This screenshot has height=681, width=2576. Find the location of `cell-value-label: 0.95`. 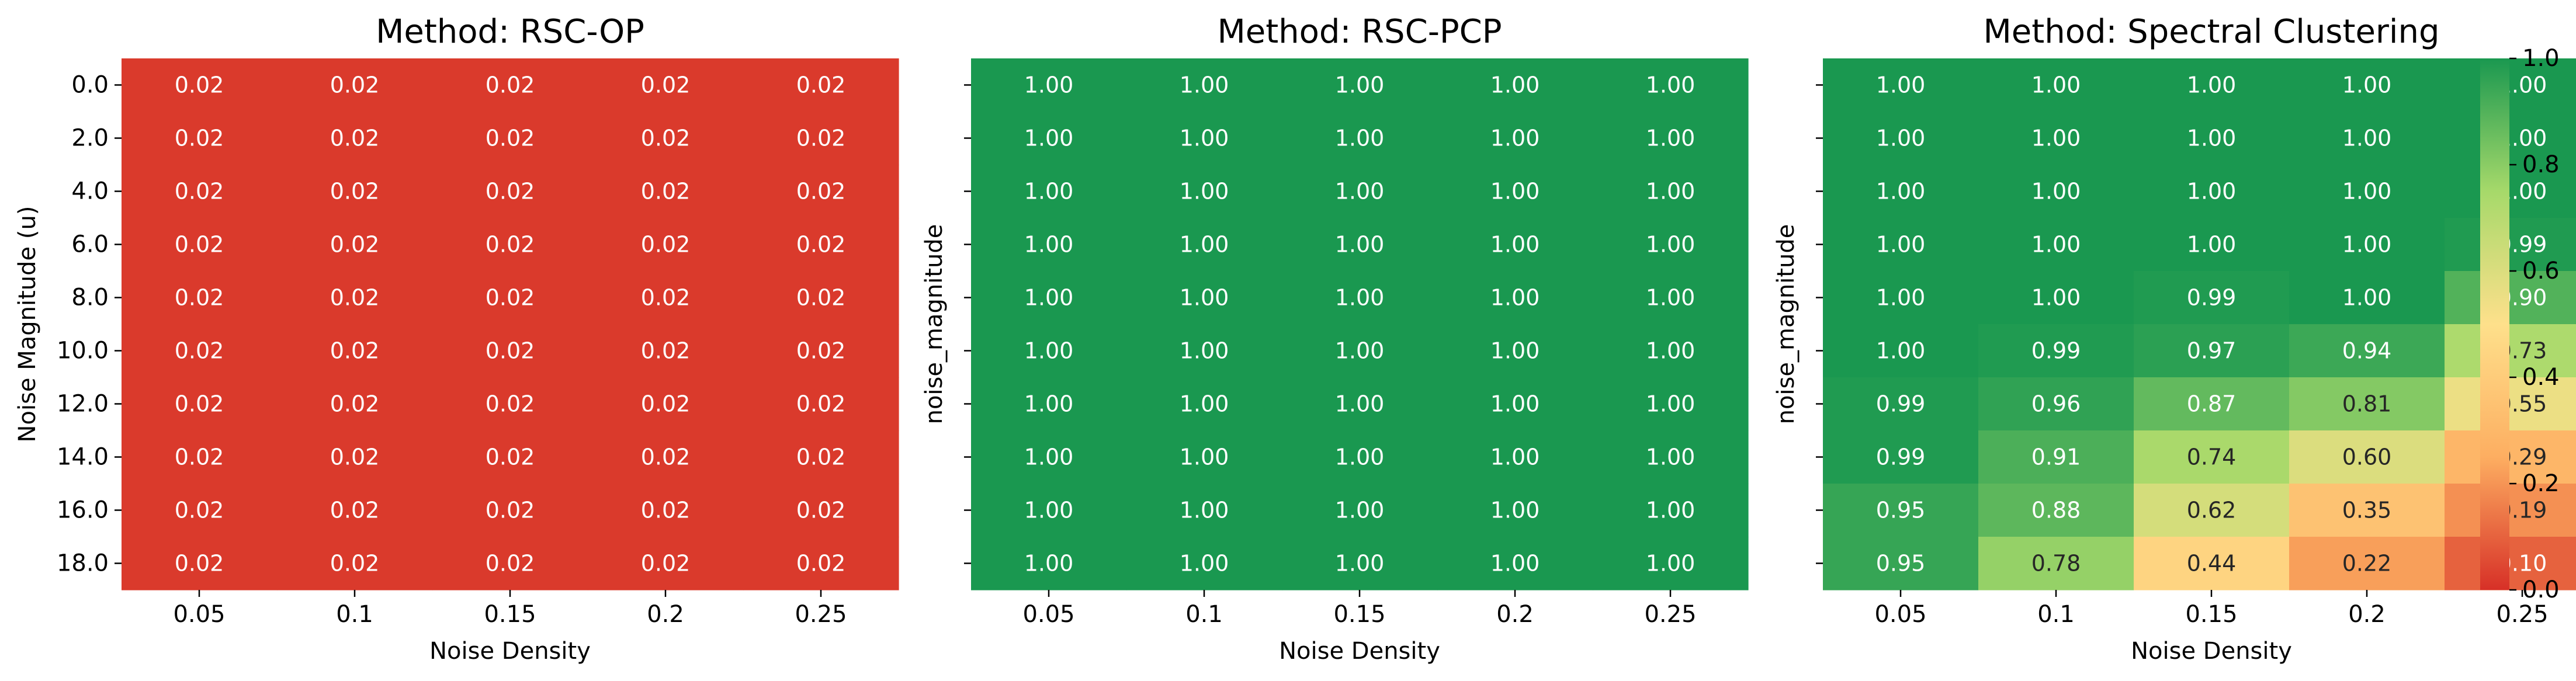

cell-value-label: 0.95 is located at coordinates (1901, 510).